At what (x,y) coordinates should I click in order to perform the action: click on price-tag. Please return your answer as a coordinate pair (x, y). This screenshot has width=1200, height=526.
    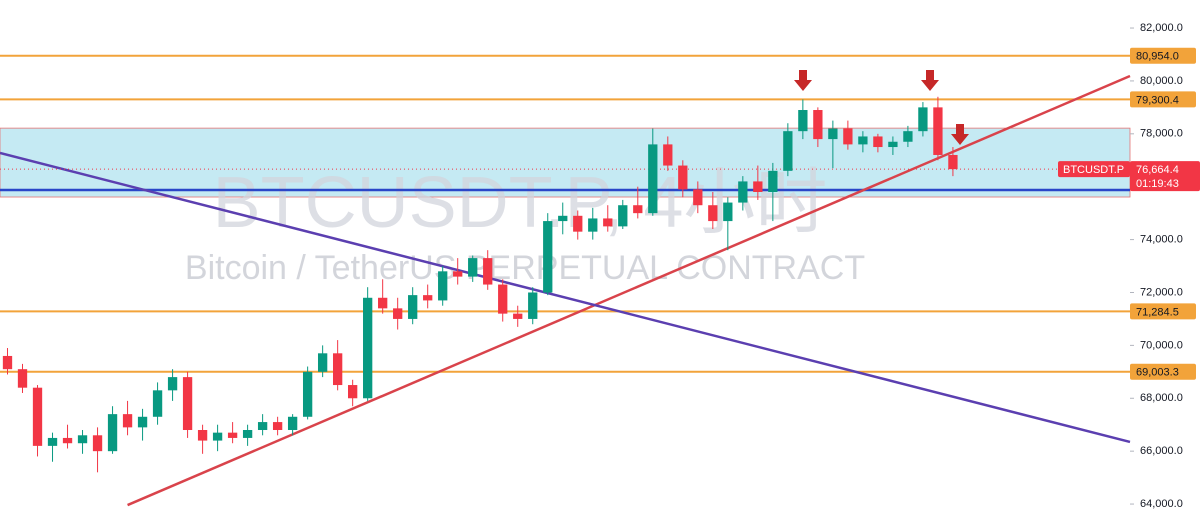
    Looking at the image, I should click on (1165, 176).